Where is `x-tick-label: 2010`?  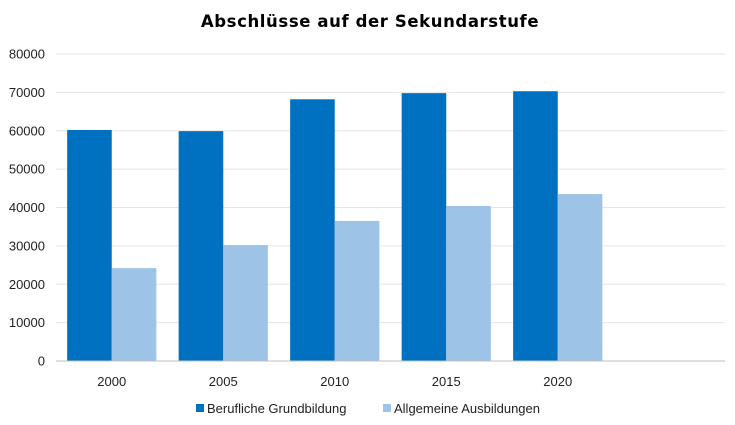
x-tick-label: 2010 is located at coordinates (334, 381).